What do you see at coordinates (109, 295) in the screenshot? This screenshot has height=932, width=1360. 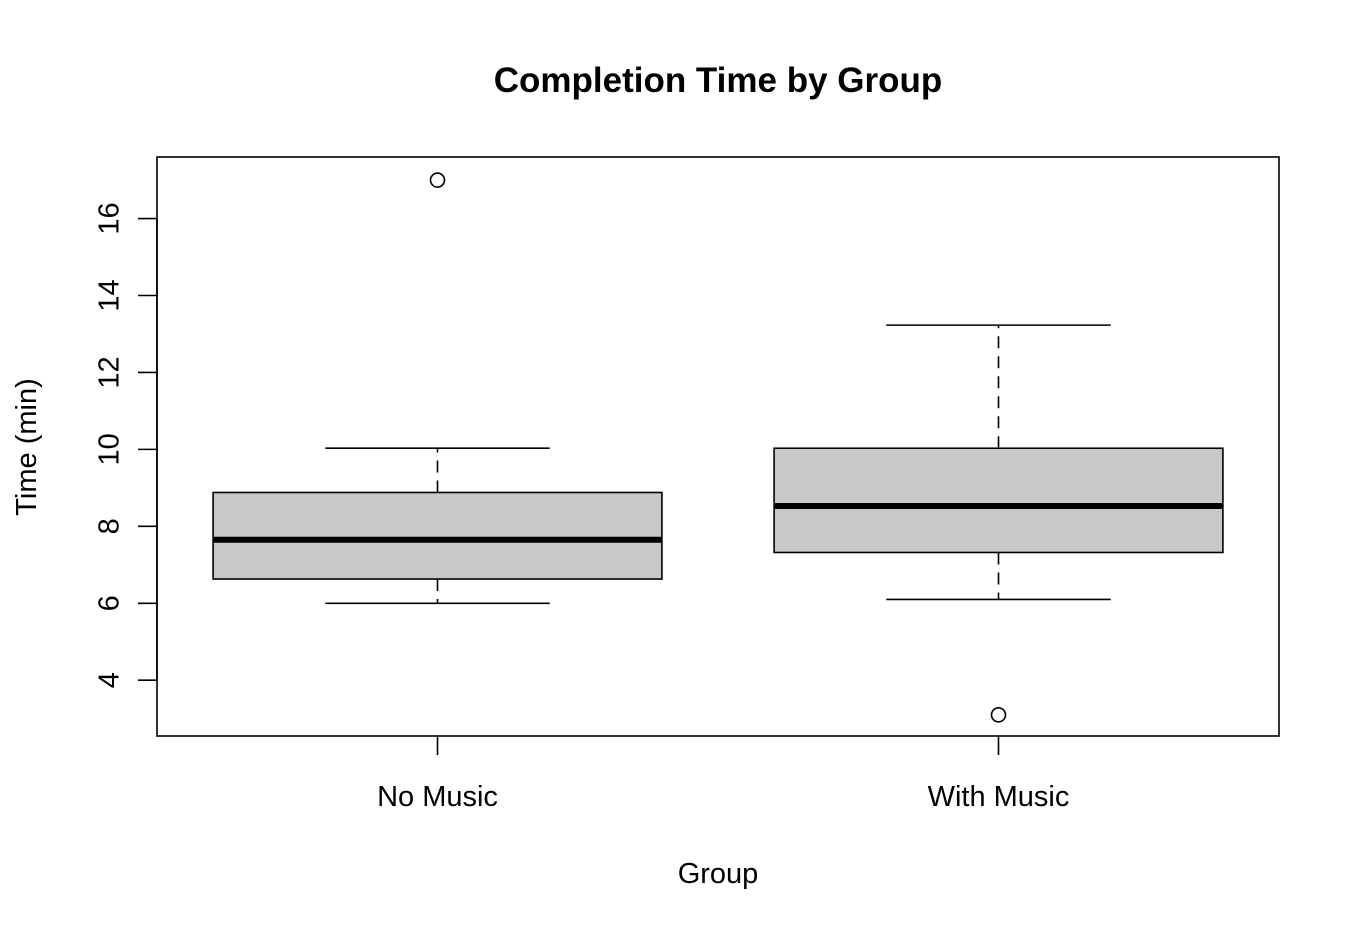 I see `y-tick-label: 14` at bounding box center [109, 295].